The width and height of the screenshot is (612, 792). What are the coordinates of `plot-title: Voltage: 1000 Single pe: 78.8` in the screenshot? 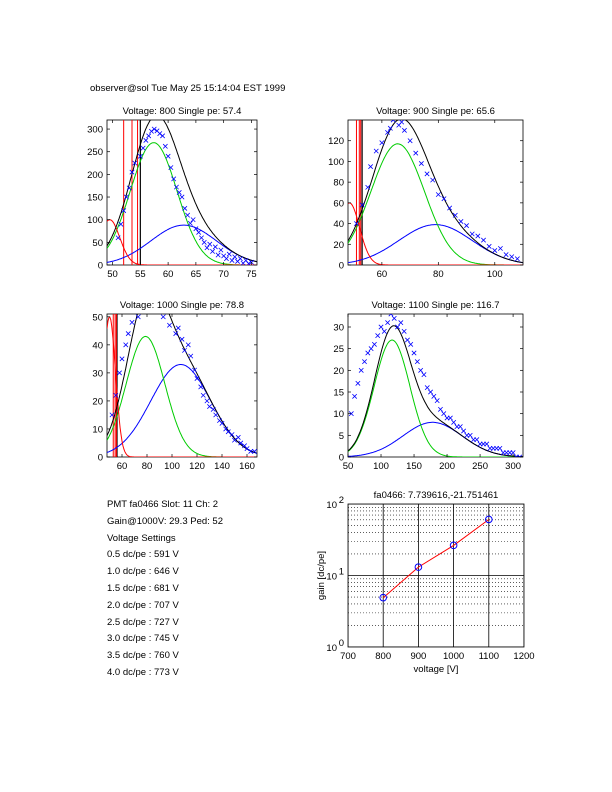 It's located at (182, 305).